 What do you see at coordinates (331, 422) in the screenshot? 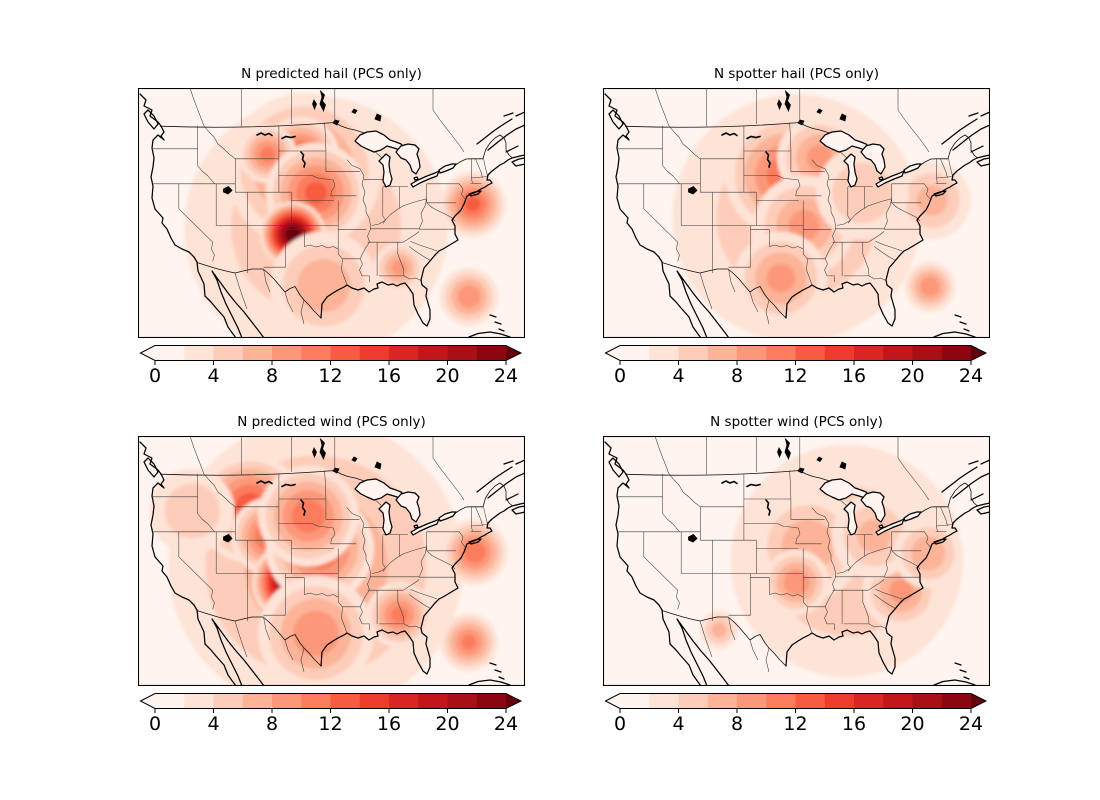
I see `panel-title-predicted-wind: N predicted wind (PCS only)` at bounding box center [331, 422].